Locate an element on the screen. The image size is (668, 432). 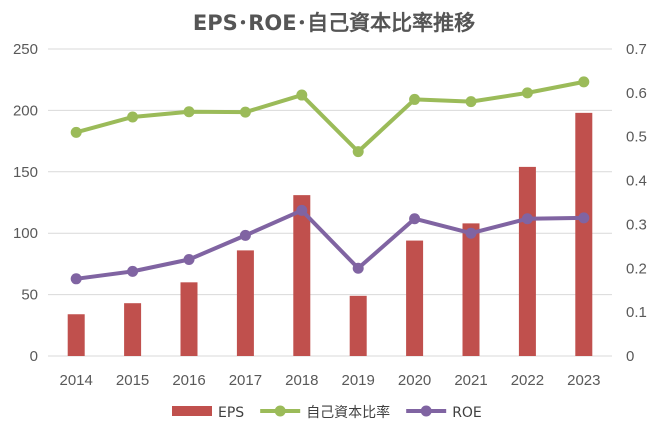
left-axis-tick-label: 100 is located at coordinates (25, 233).